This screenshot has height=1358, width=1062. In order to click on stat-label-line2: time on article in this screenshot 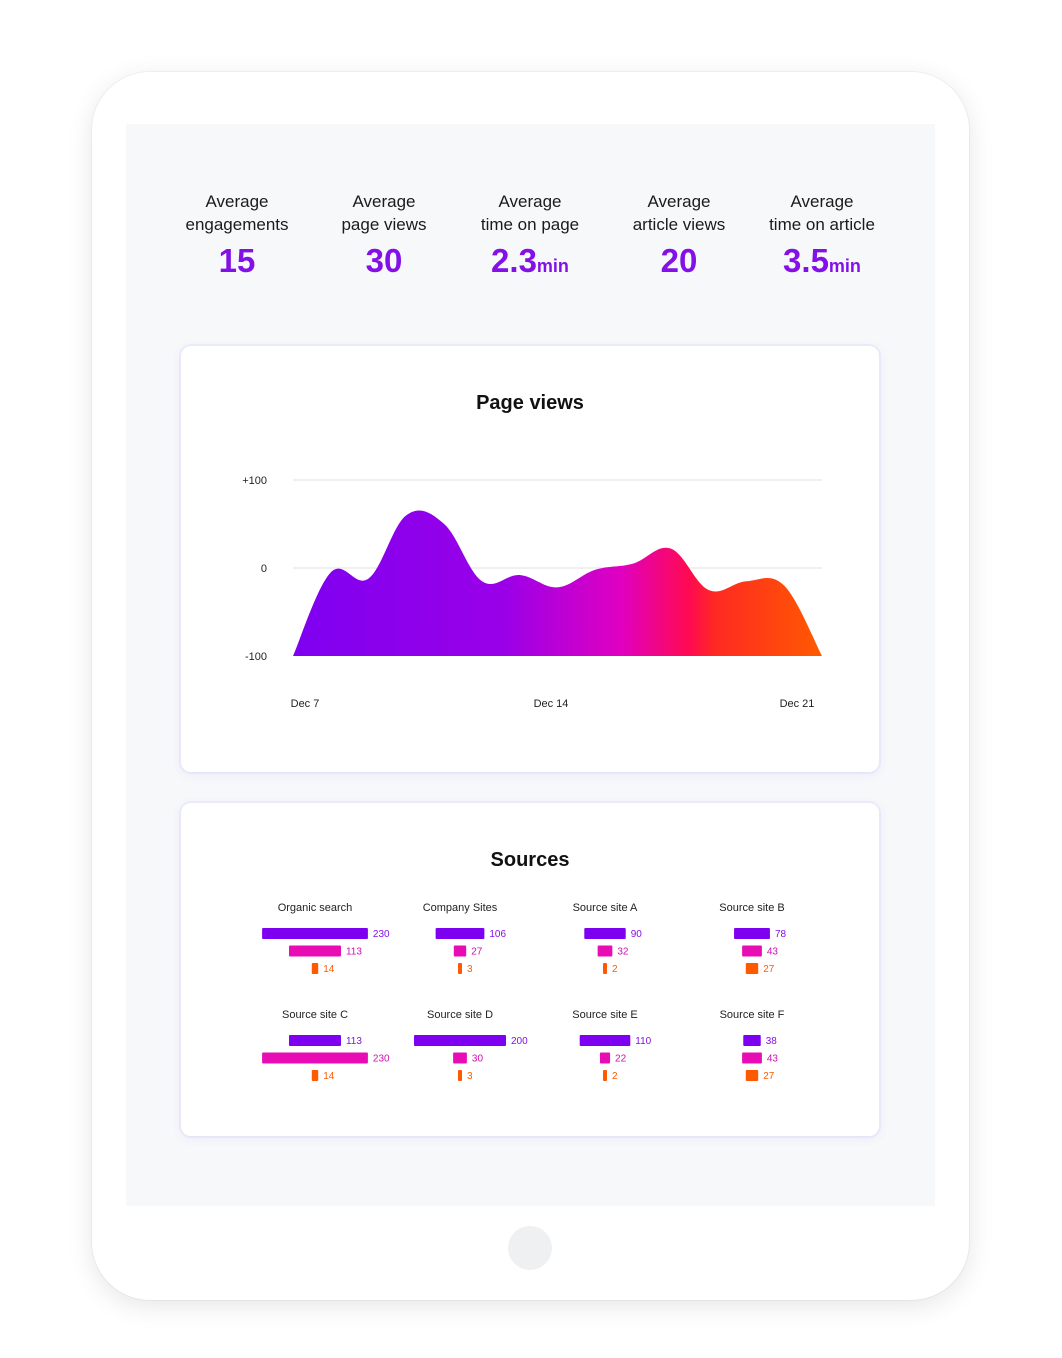, I will do `click(822, 224)`.